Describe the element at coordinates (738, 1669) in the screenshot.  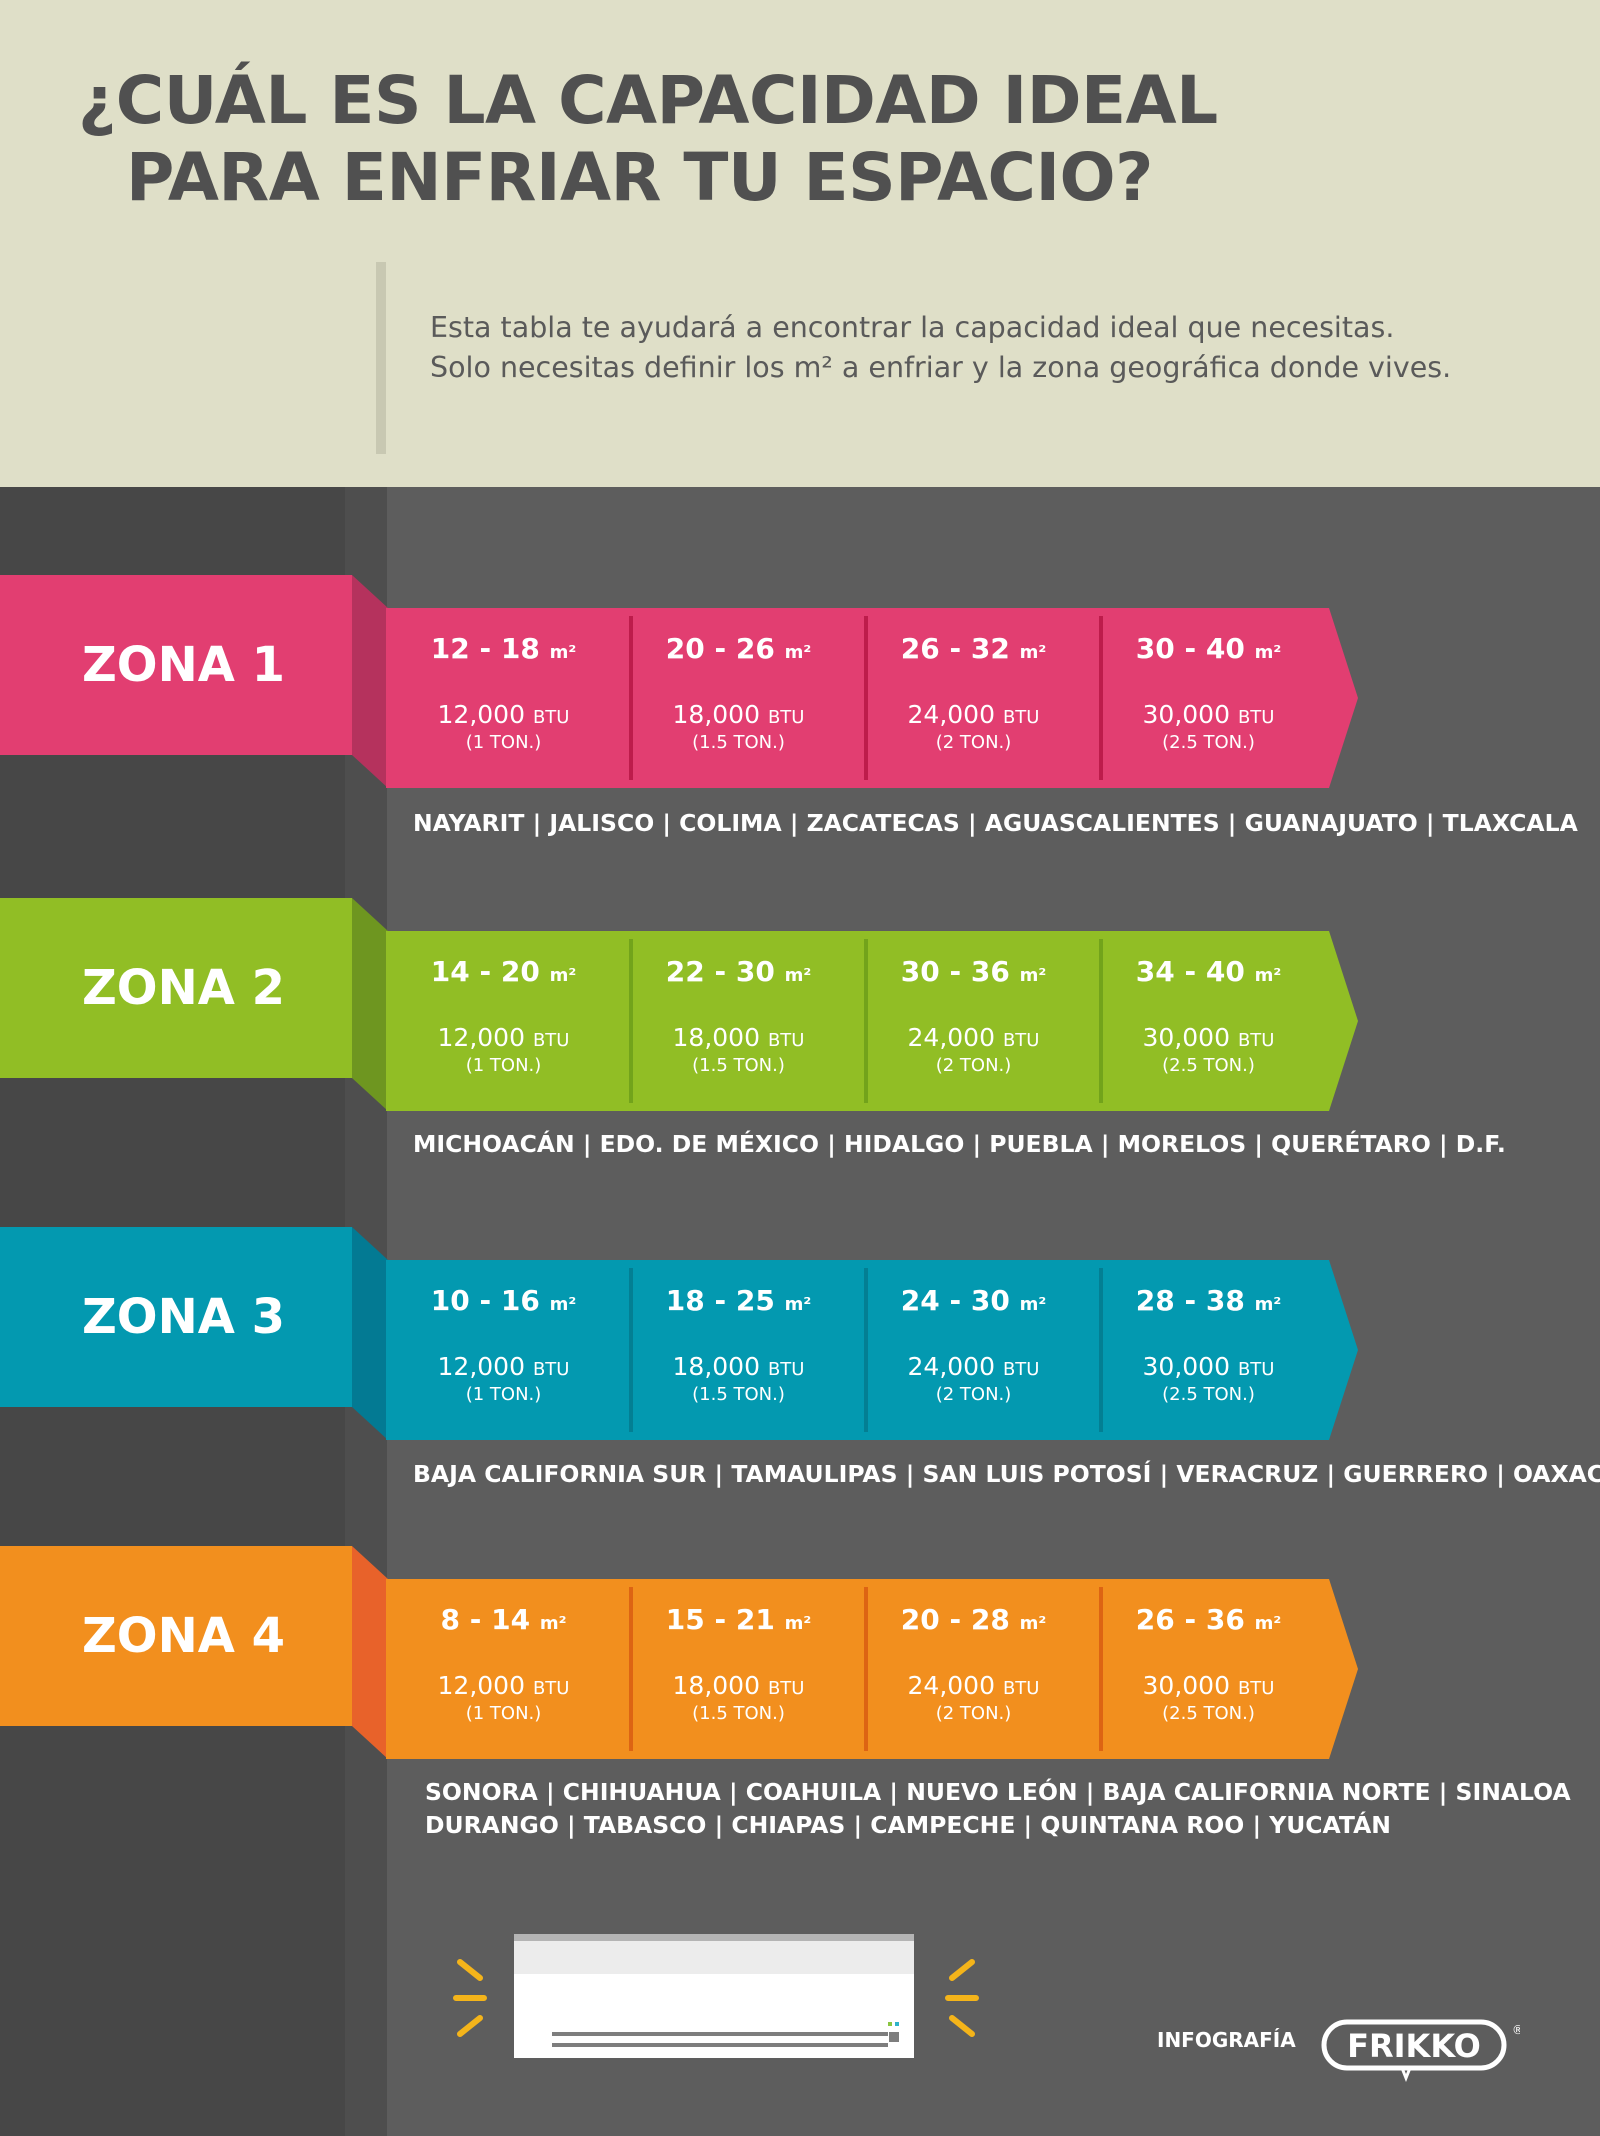
I see `capacity-cell: 15 - 21 m² 18,000 BTU (1.5 TON.)` at that location.